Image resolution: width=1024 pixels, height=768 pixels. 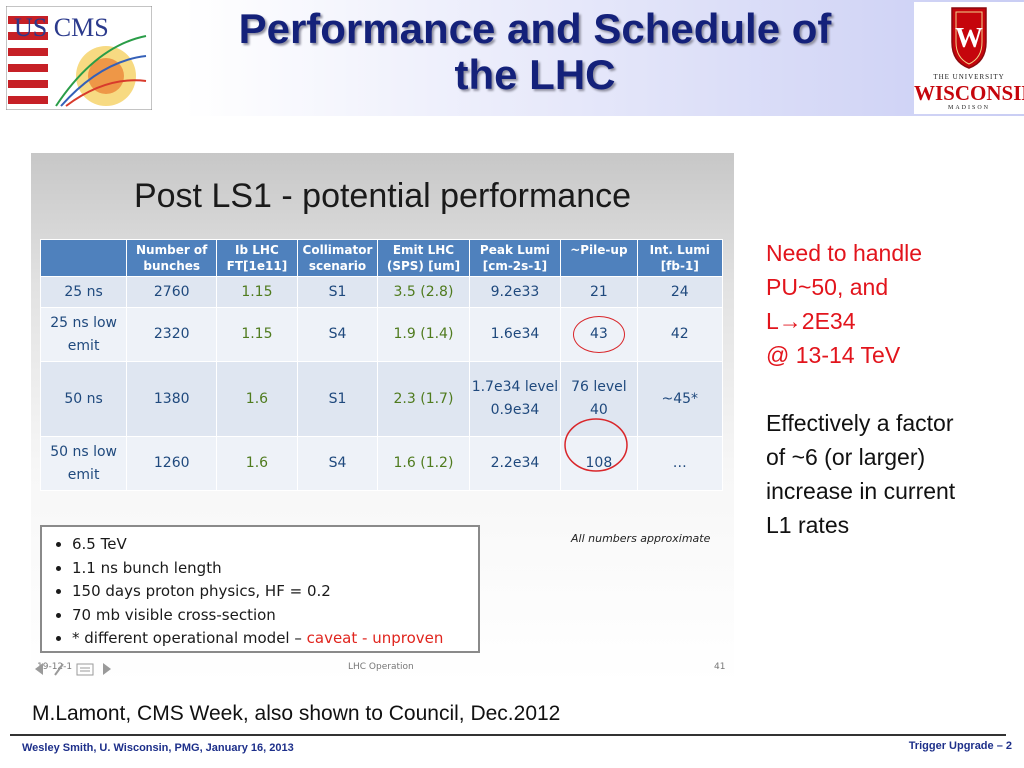 What do you see at coordinates (599, 258) in the screenshot?
I see `table-header-cell: ~Pile-up` at bounding box center [599, 258].